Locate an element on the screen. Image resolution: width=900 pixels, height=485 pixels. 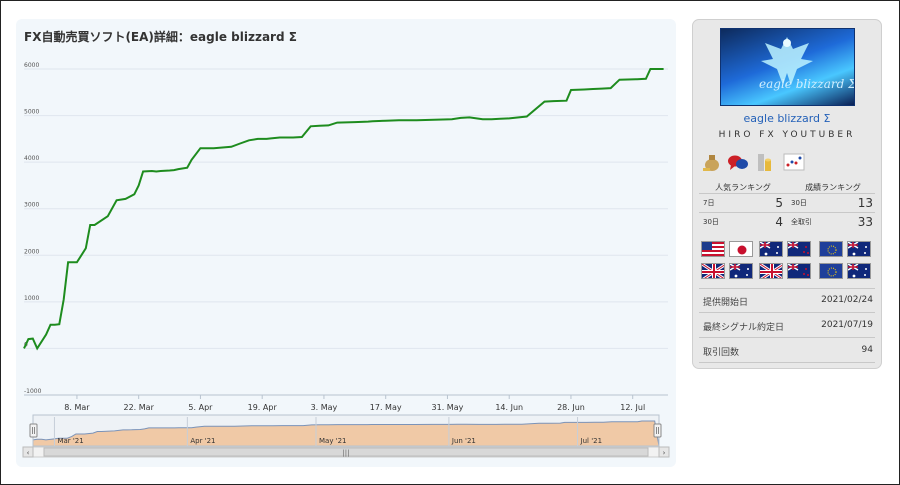
ea-name-link: eagle blizzard Σ is located at coordinates (787, 118).